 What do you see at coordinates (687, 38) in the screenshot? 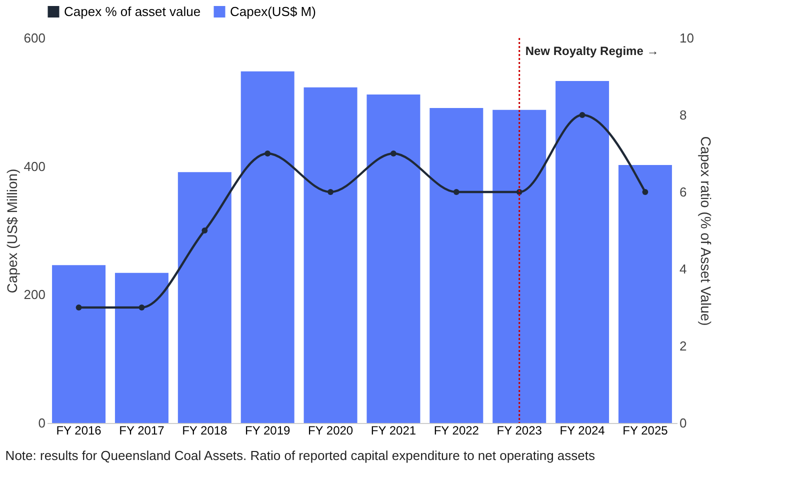
I see `y2-tick-label: 10` at bounding box center [687, 38].